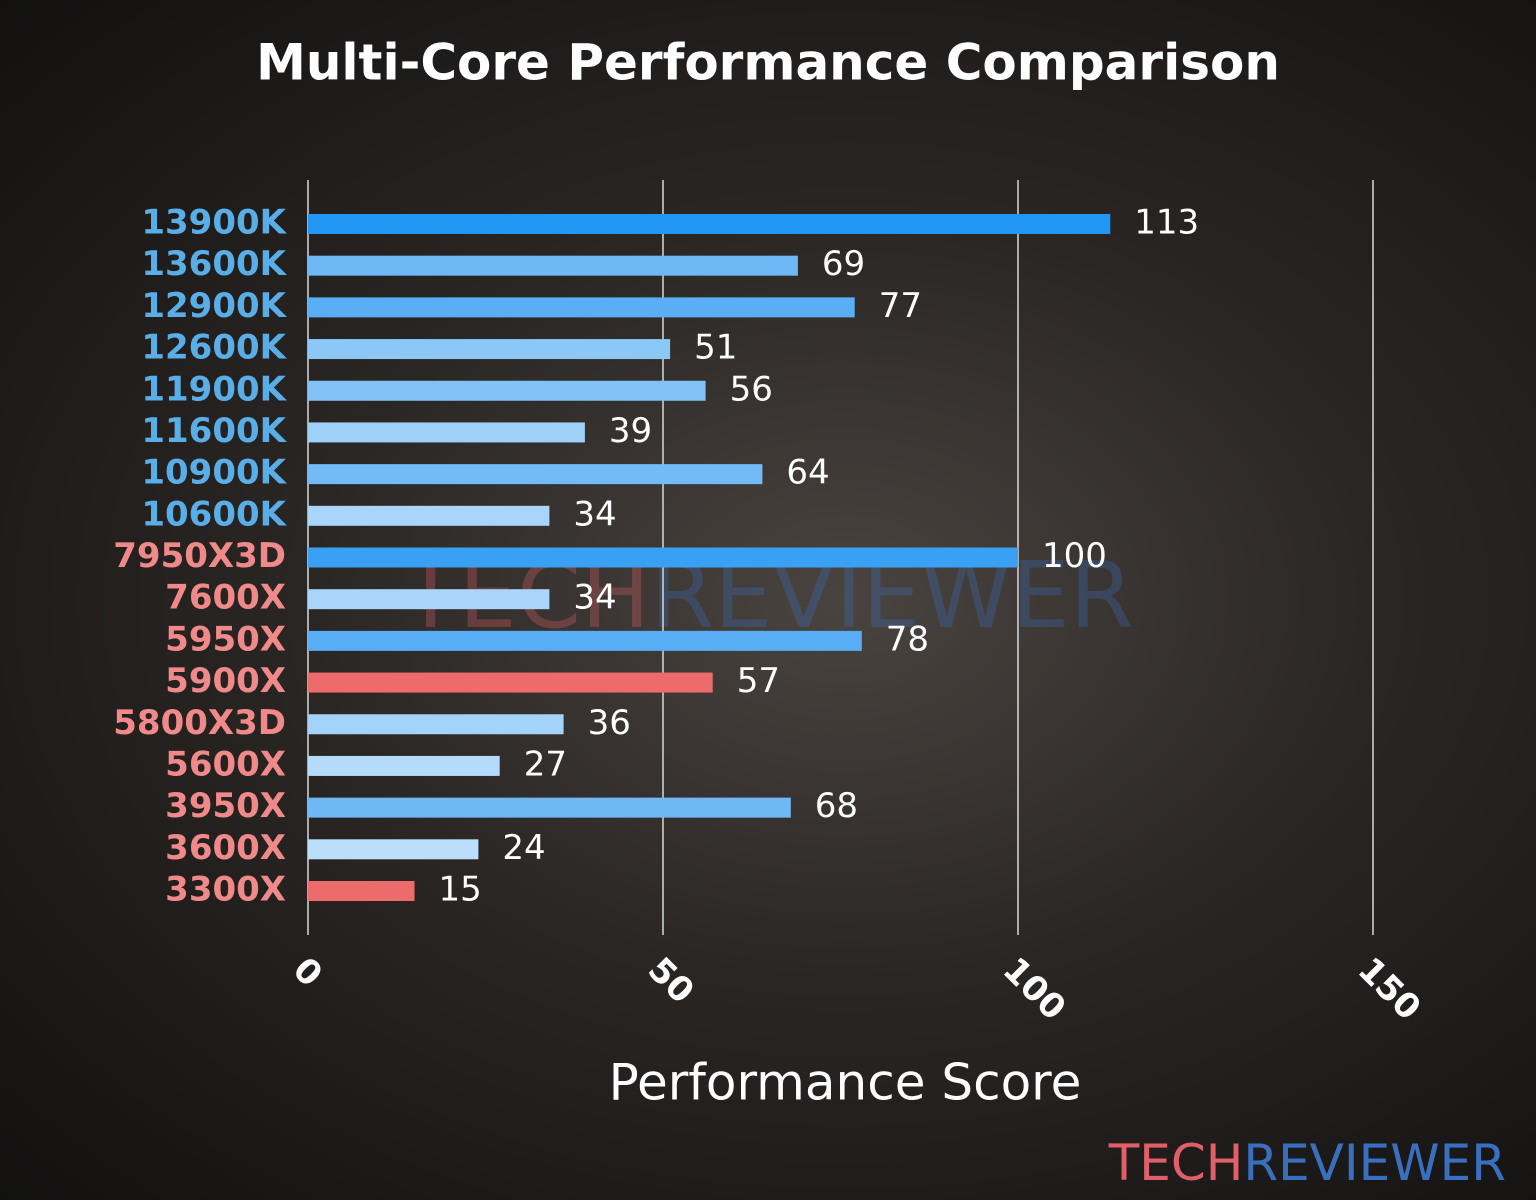 The width and height of the screenshot is (1536, 1200). Describe the element at coordinates (214, 514) in the screenshot. I see `y-tick-label: 10600K` at that location.